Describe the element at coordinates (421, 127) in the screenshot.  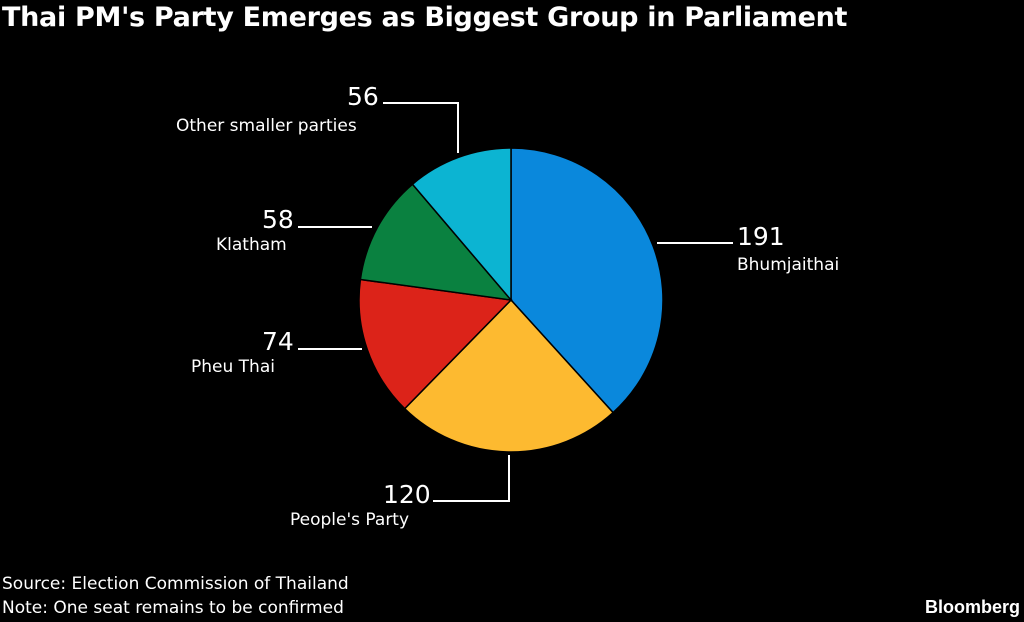
I see `leader-line-others` at that location.